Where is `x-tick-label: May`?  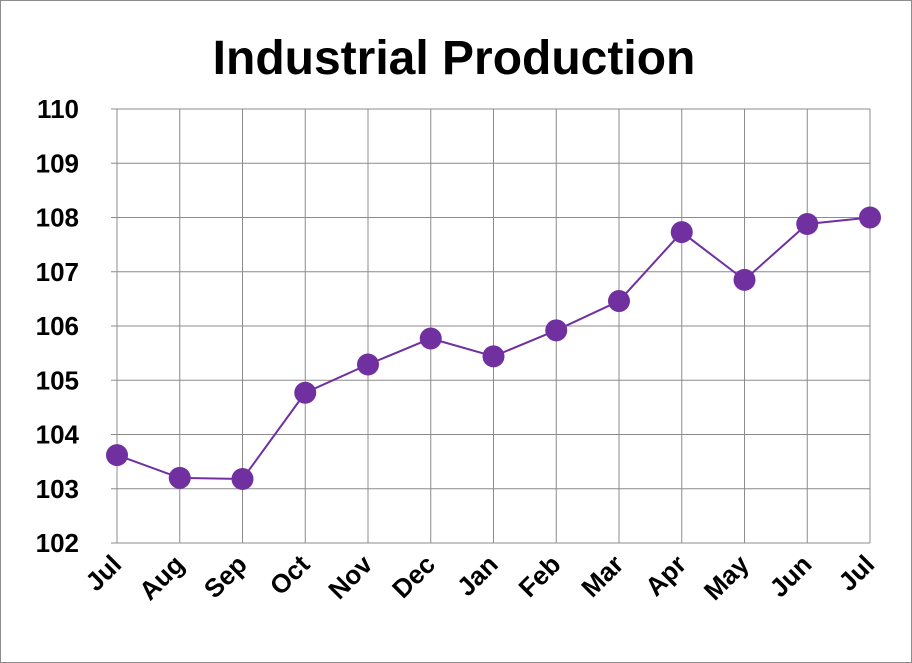 x-tick-label: May is located at coordinates (726, 577).